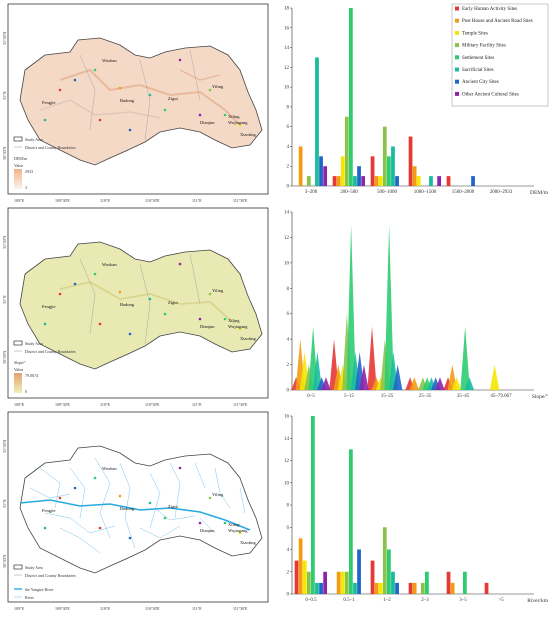 This screenshot has height=617, width=550. What do you see at coordinates (478, 58) in the screenshot?
I see `legend-label: Settlement Sites` at bounding box center [478, 58].